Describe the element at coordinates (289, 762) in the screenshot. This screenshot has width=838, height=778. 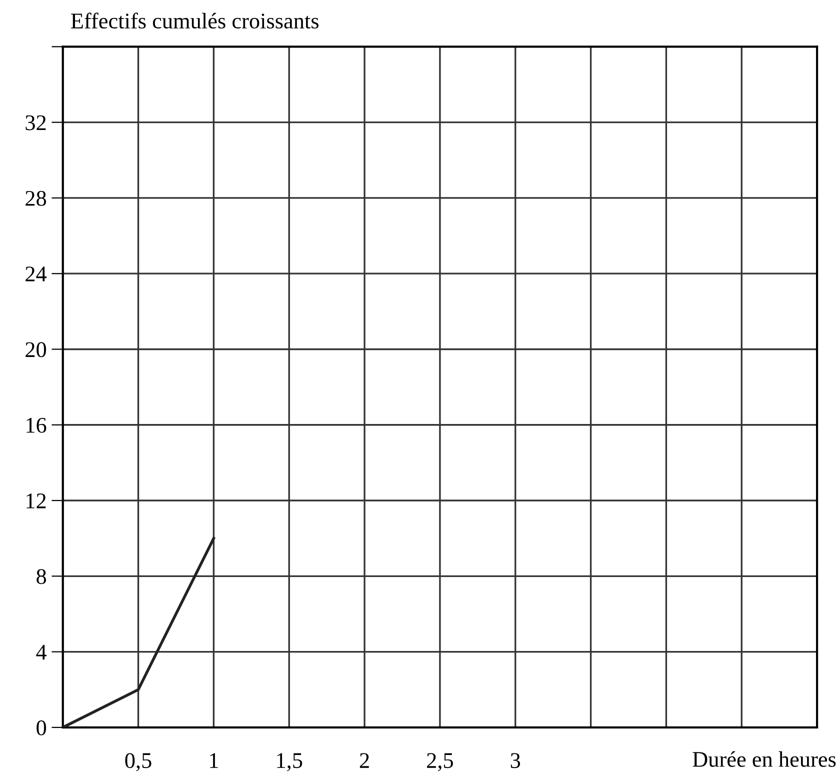
I see `x-tick-label: 1,5` at that location.